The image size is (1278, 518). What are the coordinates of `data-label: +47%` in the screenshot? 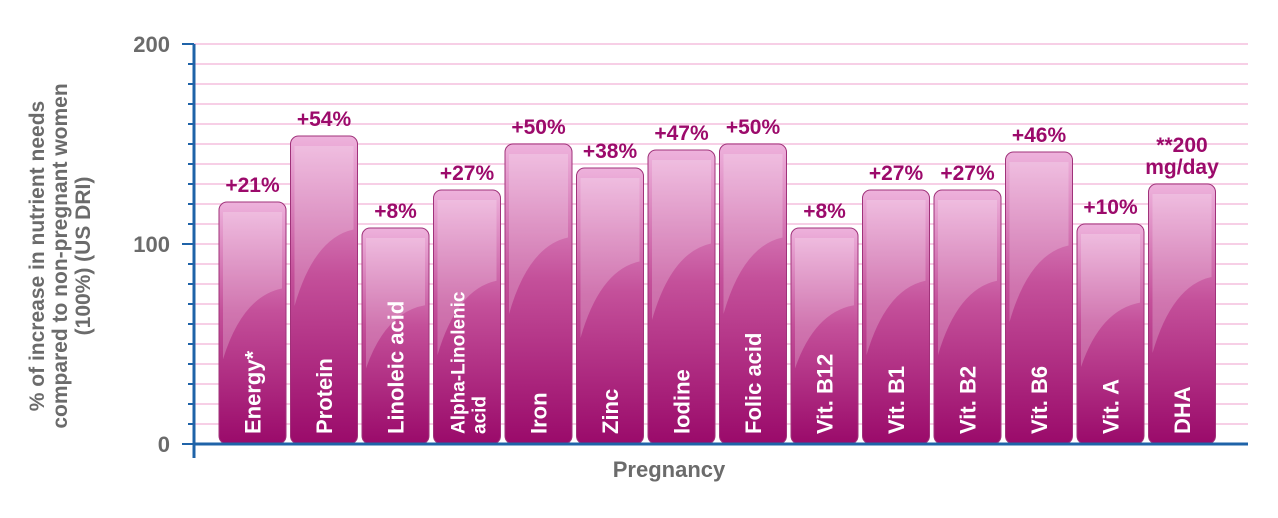 It's located at (681, 133).